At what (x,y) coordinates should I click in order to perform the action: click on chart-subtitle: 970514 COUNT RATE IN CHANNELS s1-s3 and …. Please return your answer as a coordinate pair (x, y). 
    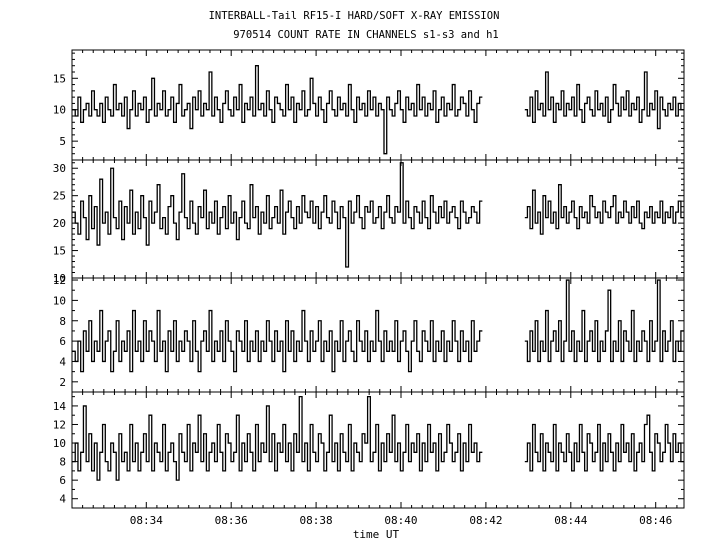
    Looking at the image, I should click on (366, 35).